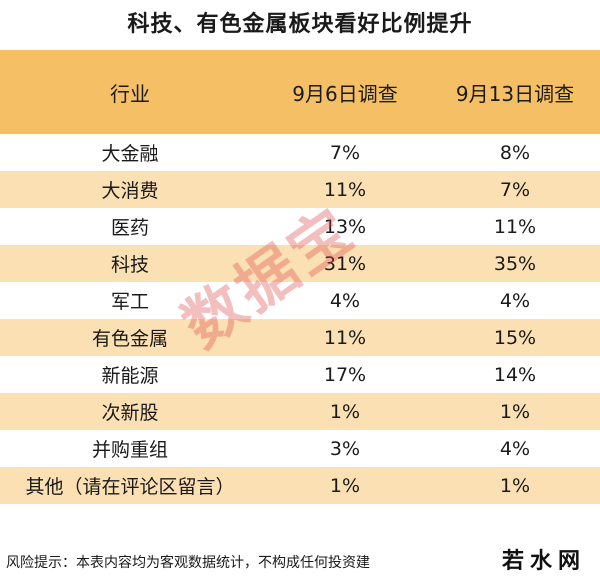  Describe the element at coordinates (345, 226) in the screenshot. I see `percent-cell: 13%` at that location.